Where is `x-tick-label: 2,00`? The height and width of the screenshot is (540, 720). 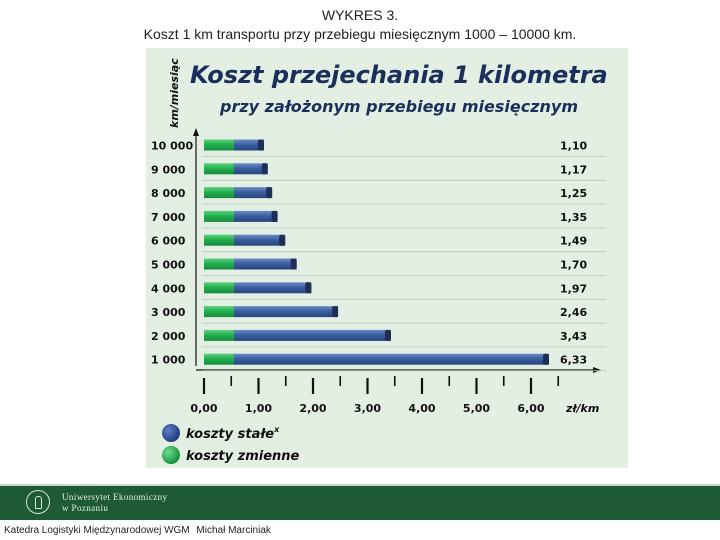 x-tick-label: 2,00 is located at coordinates (312, 408).